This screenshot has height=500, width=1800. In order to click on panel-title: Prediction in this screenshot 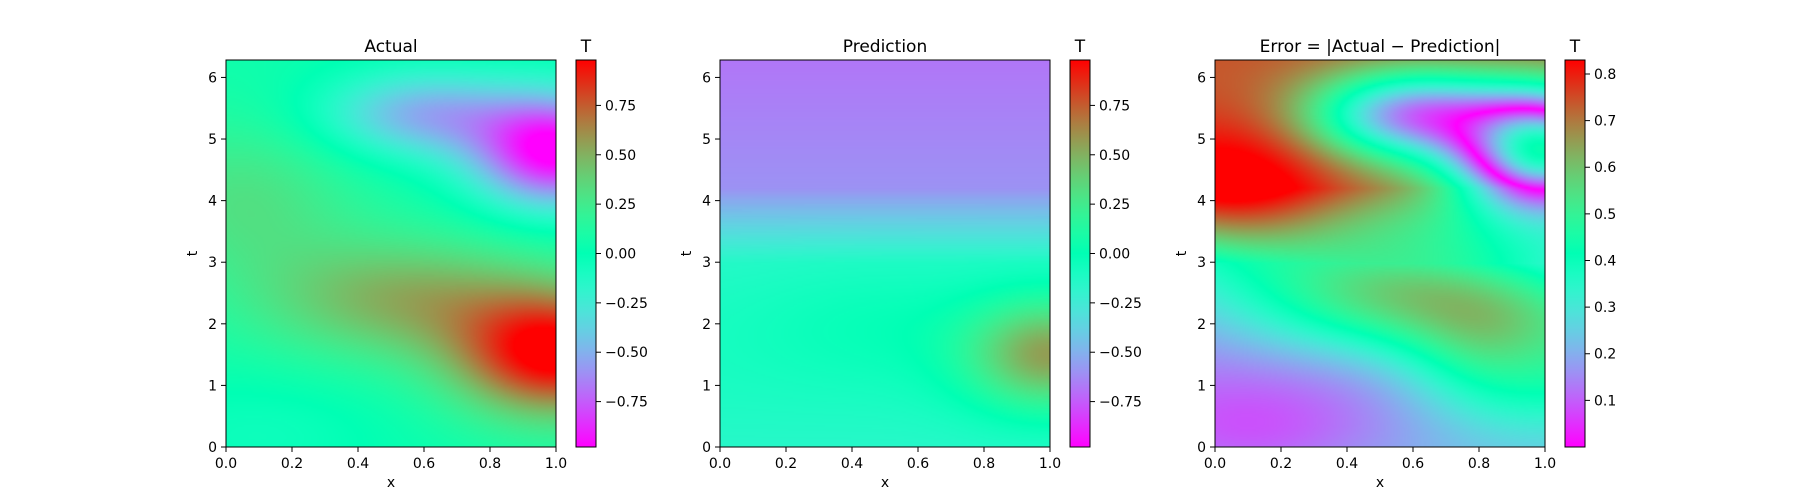, I will do `click(885, 47)`.